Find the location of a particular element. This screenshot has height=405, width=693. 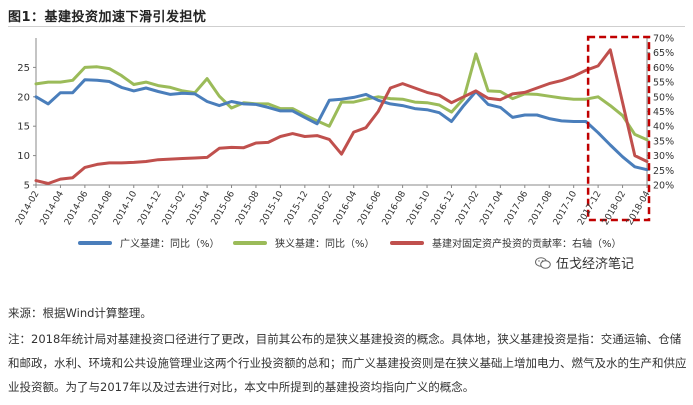

y-right-tick-label: 25% is located at coordinates (663, 171).